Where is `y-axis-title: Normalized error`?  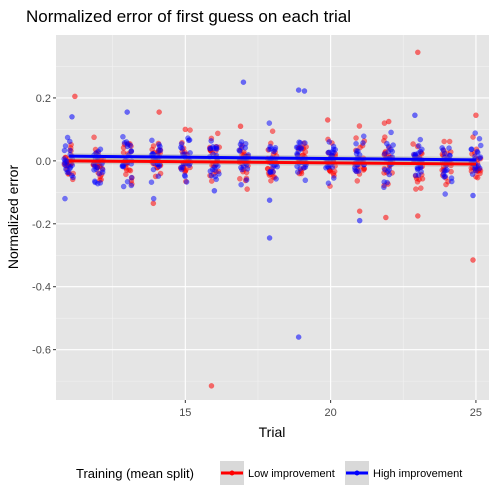
y-axis-title: Normalized error is located at coordinates (13, 217).